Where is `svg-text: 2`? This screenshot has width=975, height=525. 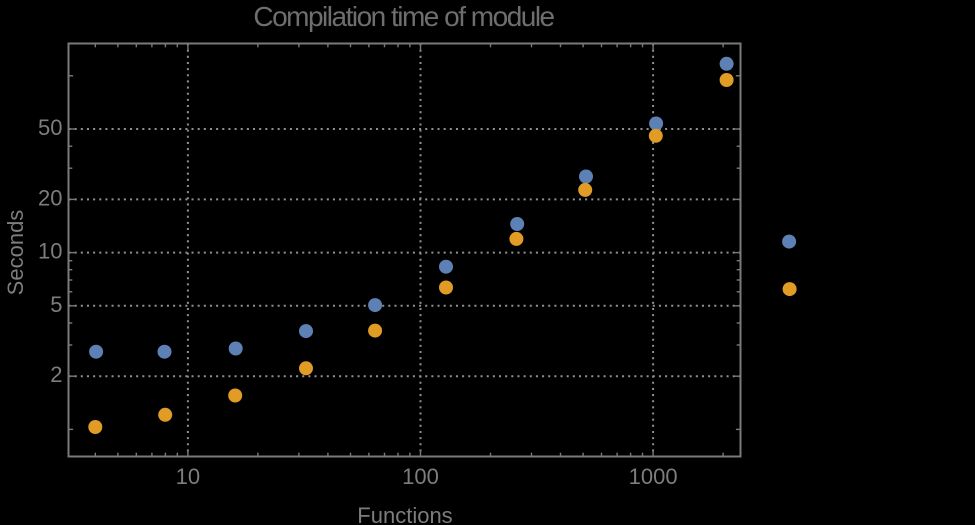
svg-text: 2 is located at coordinates (56, 374).